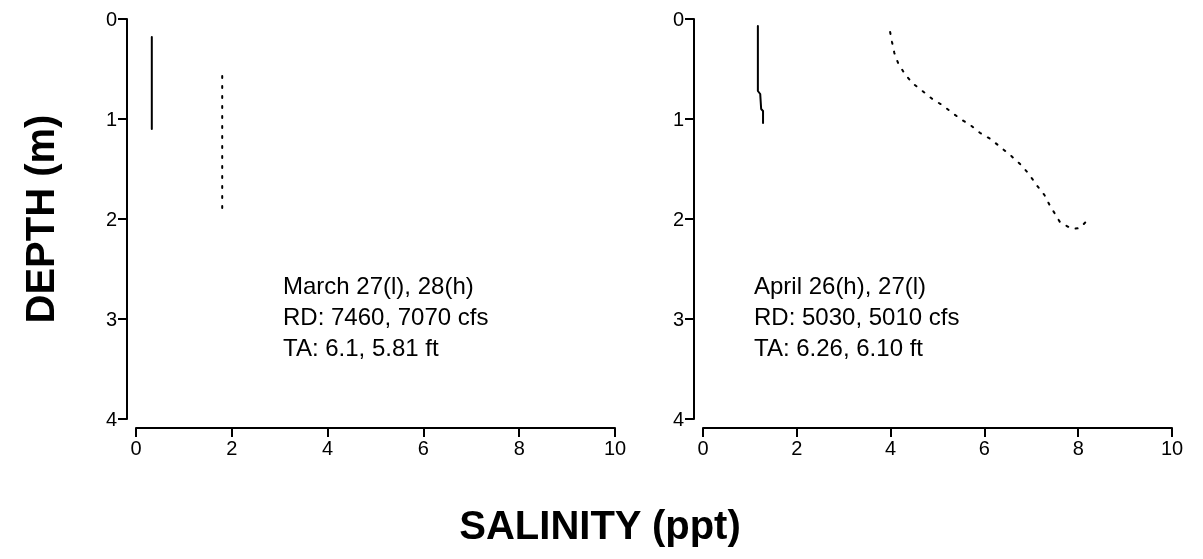  What do you see at coordinates (40, 219) in the screenshot?
I see `y-axis-title: DEPTH (m)` at bounding box center [40, 219].